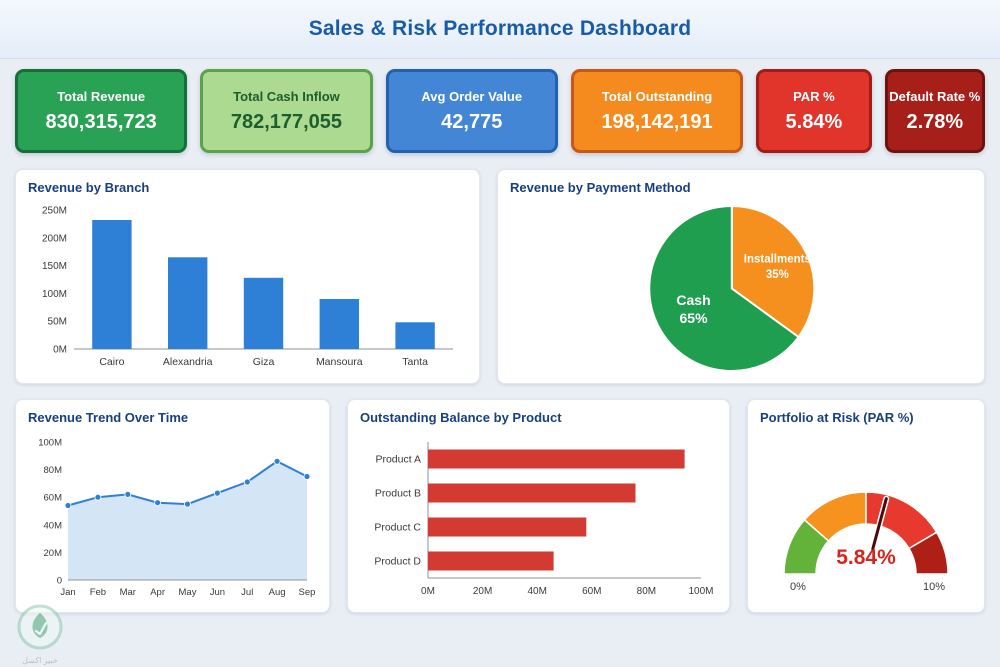  Describe the element at coordinates (277, 461) in the screenshot. I see `data-point-Aug` at that location.